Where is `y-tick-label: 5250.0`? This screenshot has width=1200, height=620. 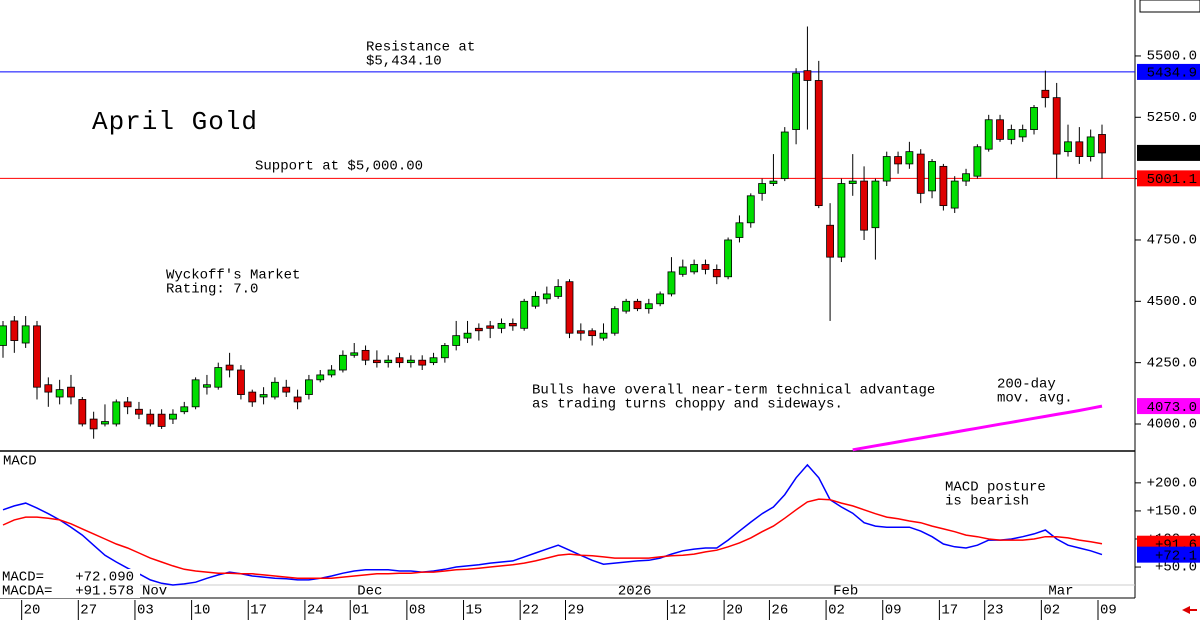
y-tick-label: 5250.0 is located at coordinates (1172, 118).